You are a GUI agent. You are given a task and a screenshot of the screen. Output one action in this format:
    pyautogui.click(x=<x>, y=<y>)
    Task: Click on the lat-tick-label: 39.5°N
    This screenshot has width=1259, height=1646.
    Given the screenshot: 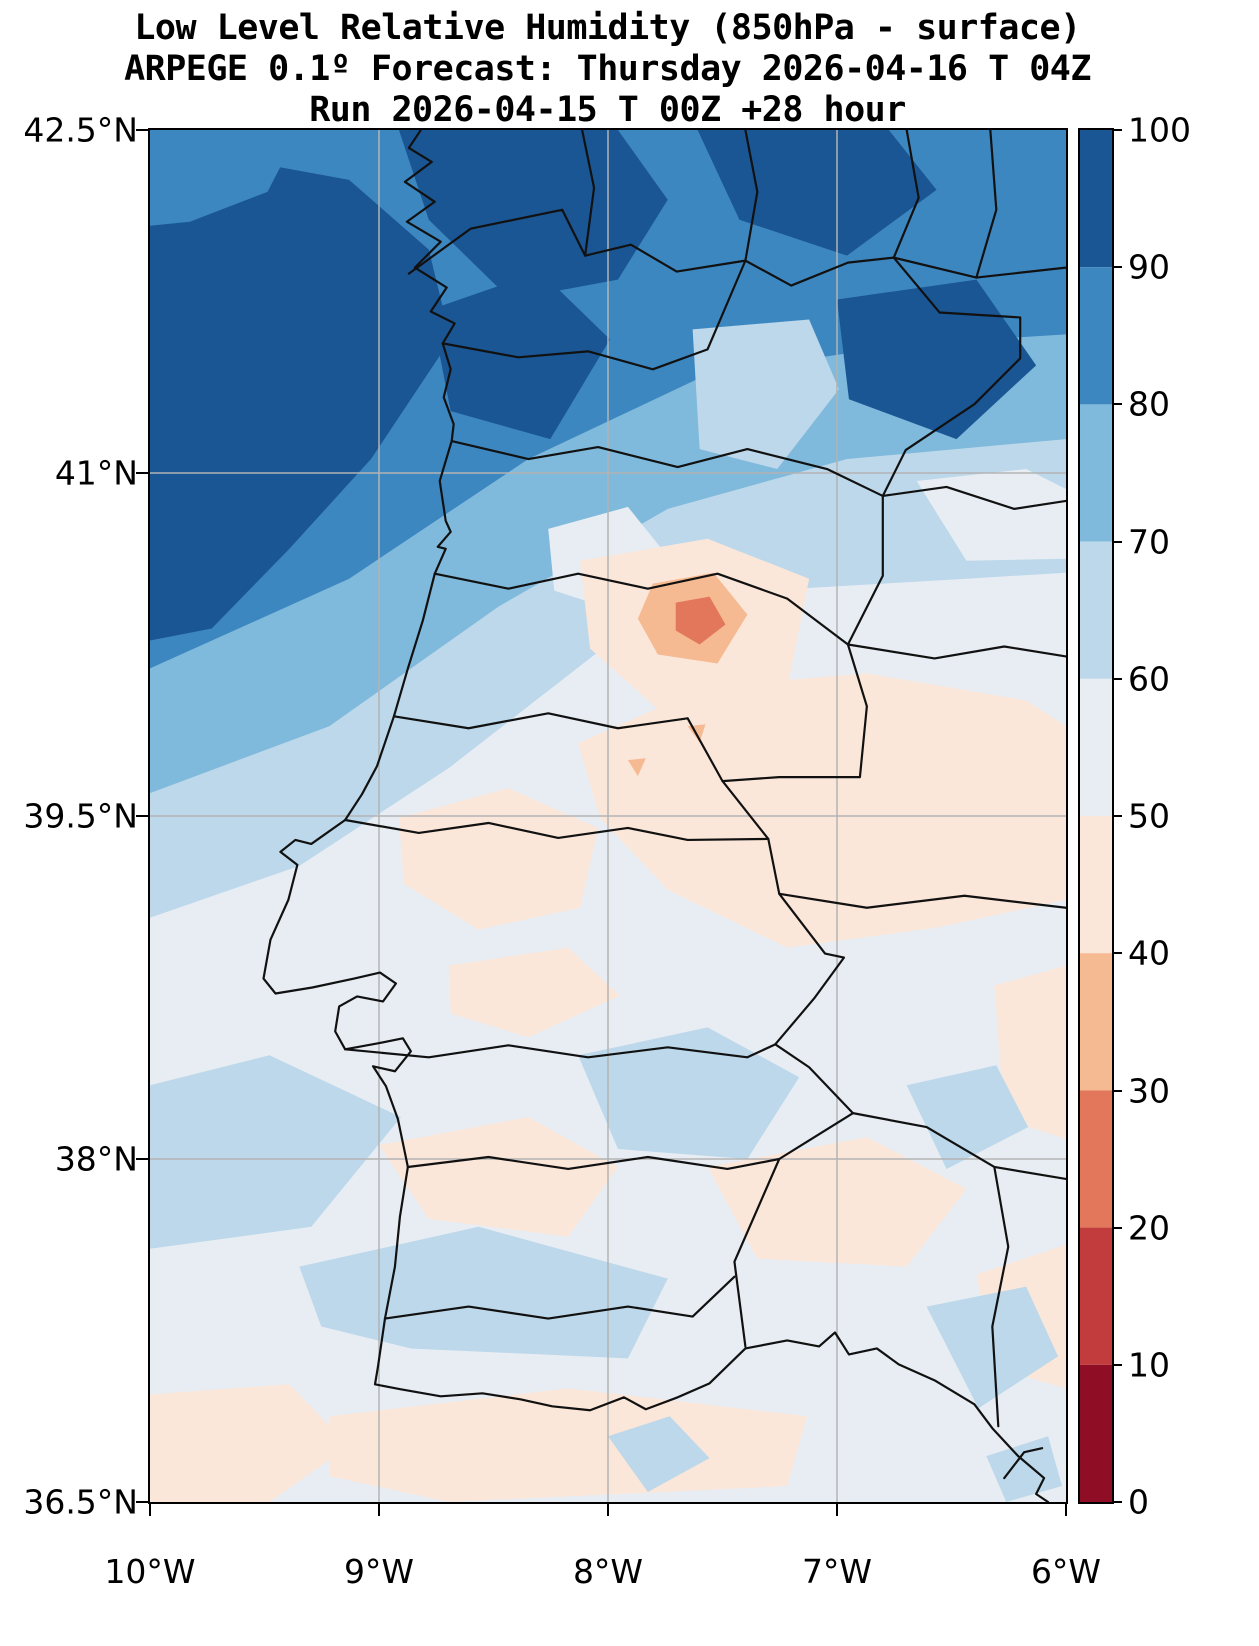 What is the action you would take?
    pyautogui.click(x=80, y=816)
    